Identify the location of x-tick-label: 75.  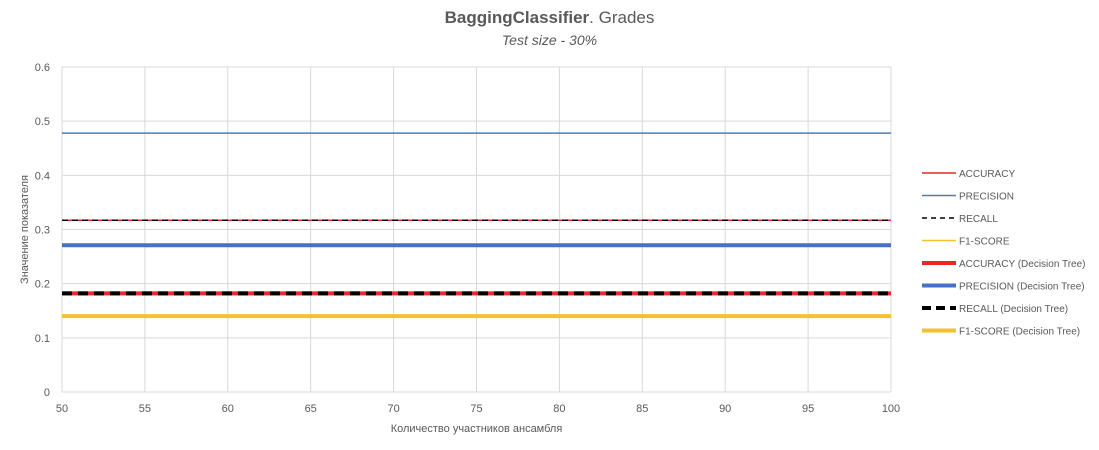
(476, 409).